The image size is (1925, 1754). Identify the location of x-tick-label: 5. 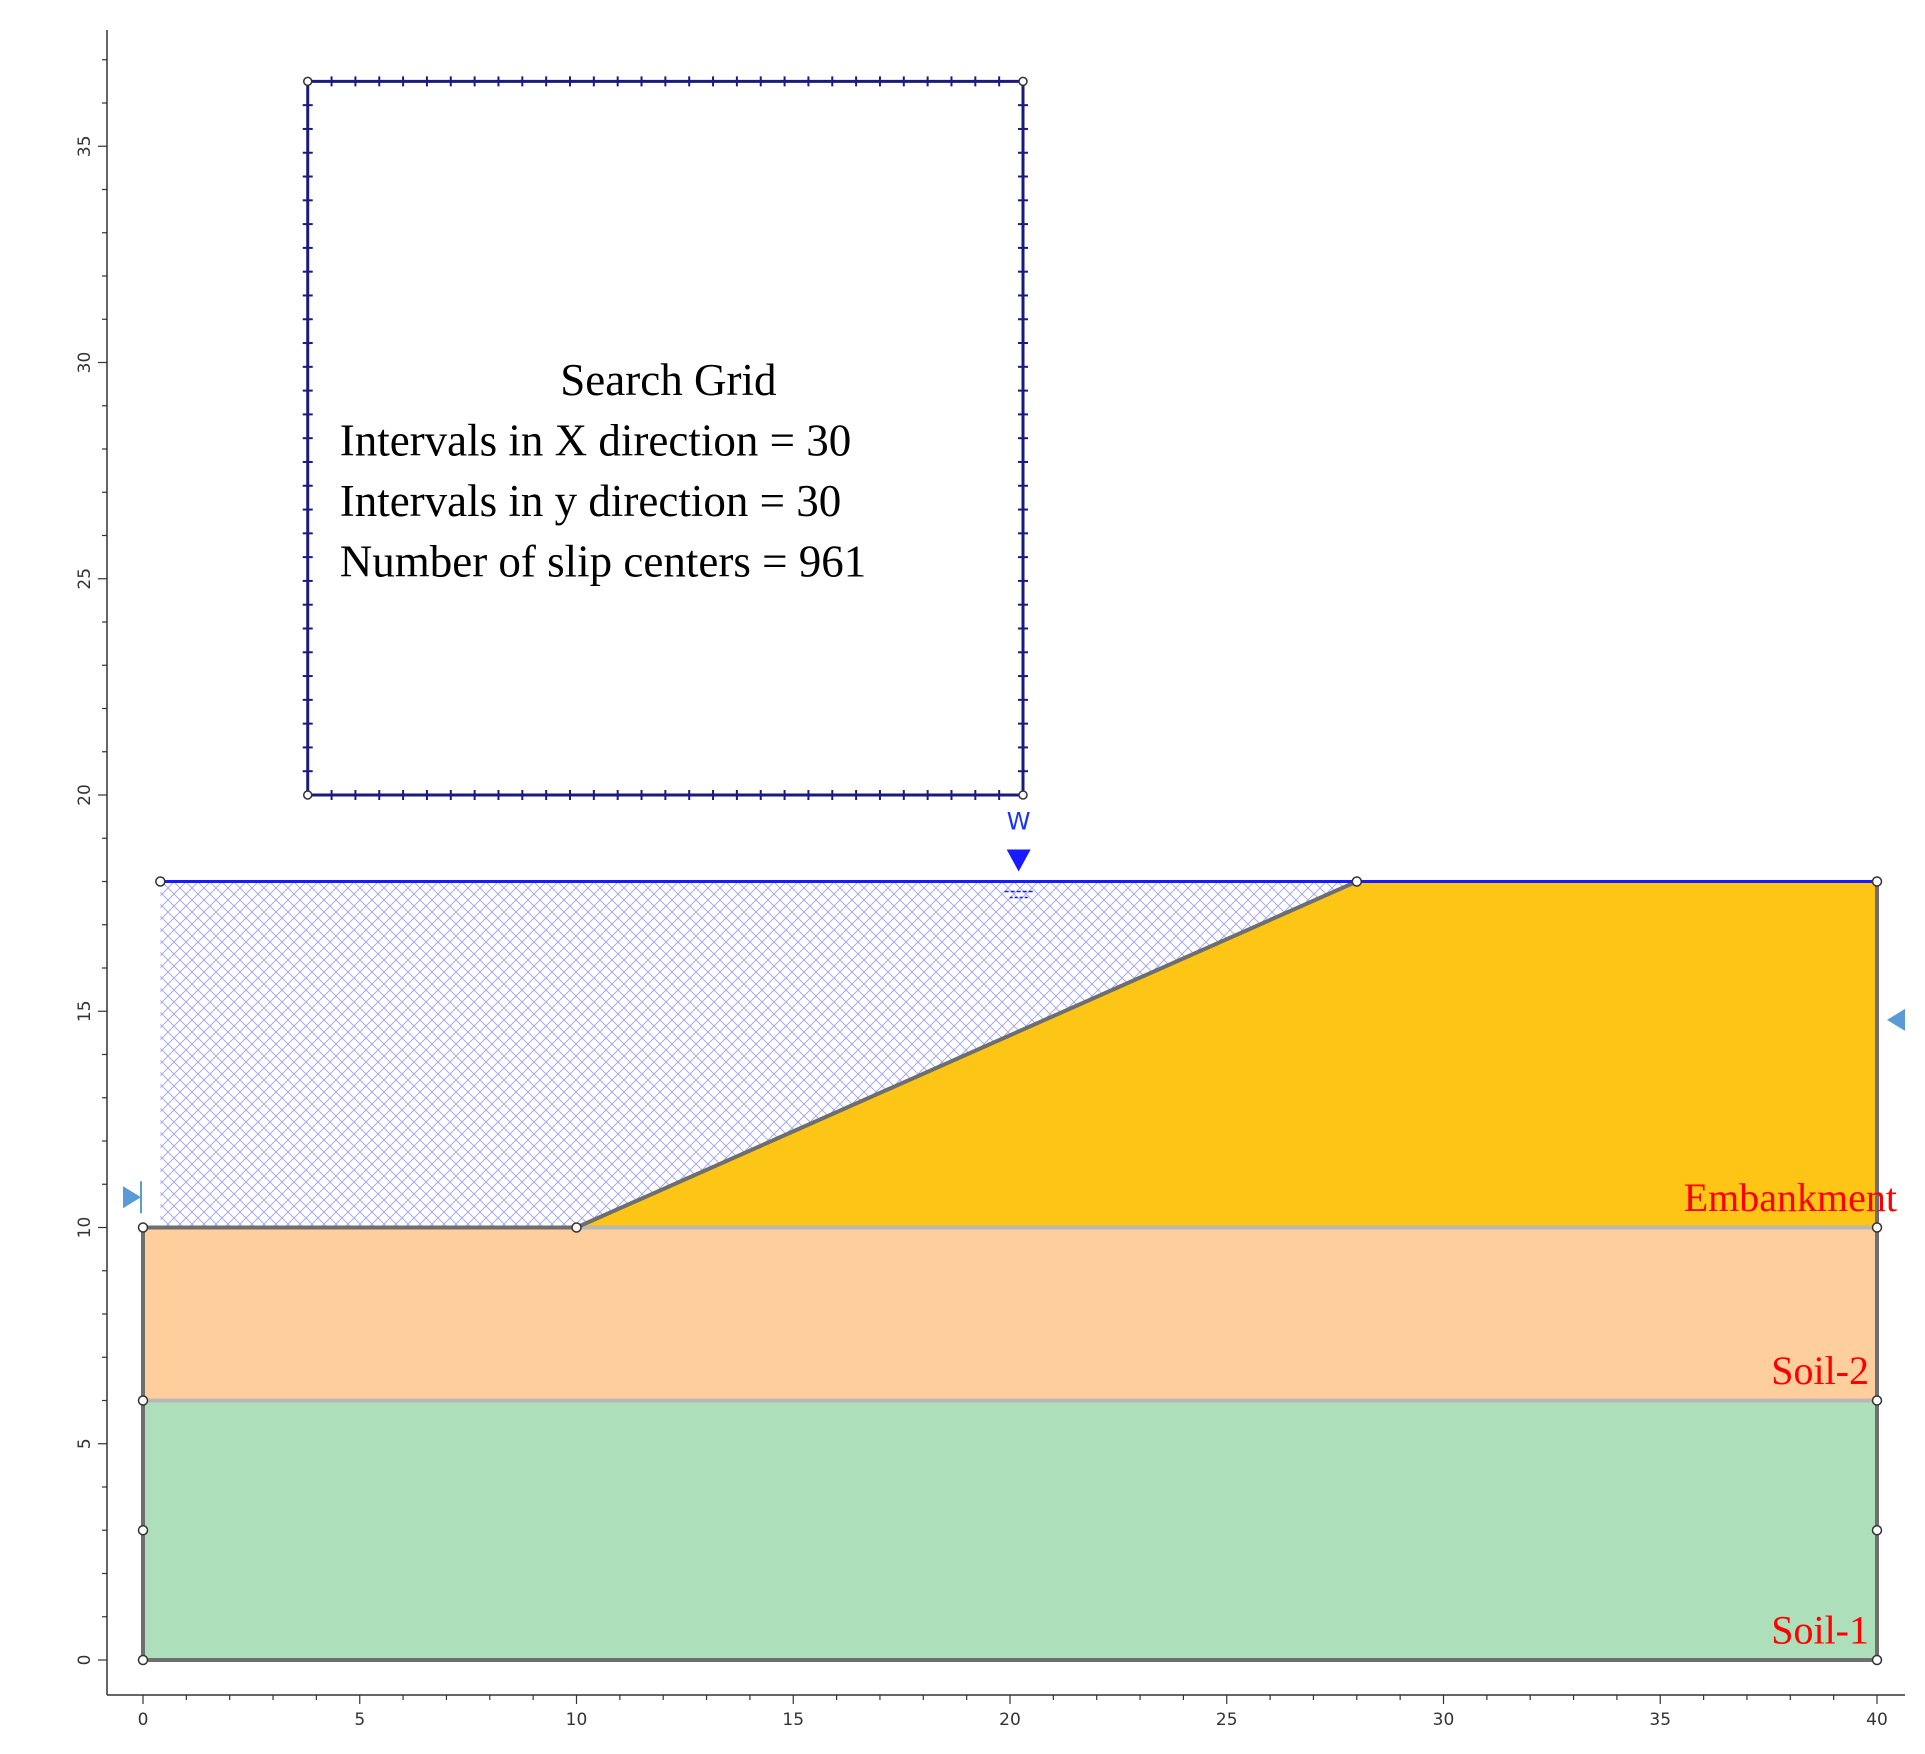
(359, 1720).